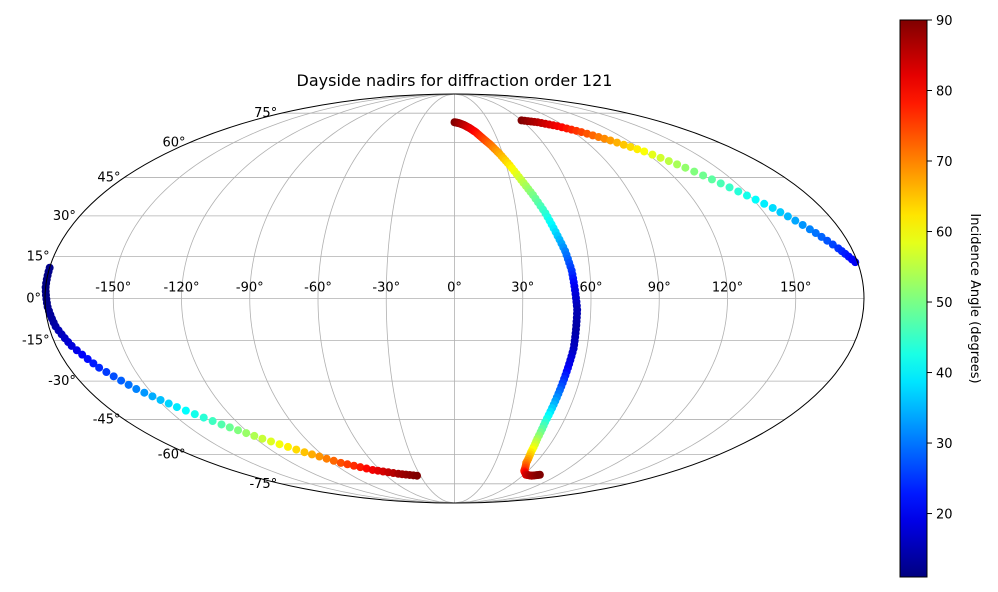 This screenshot has width=998, height=592. What do you see at coordinates (944, 374) in the screenshot?
I see `colorbar-tick-label: 40` at bounding box center [944, 374].